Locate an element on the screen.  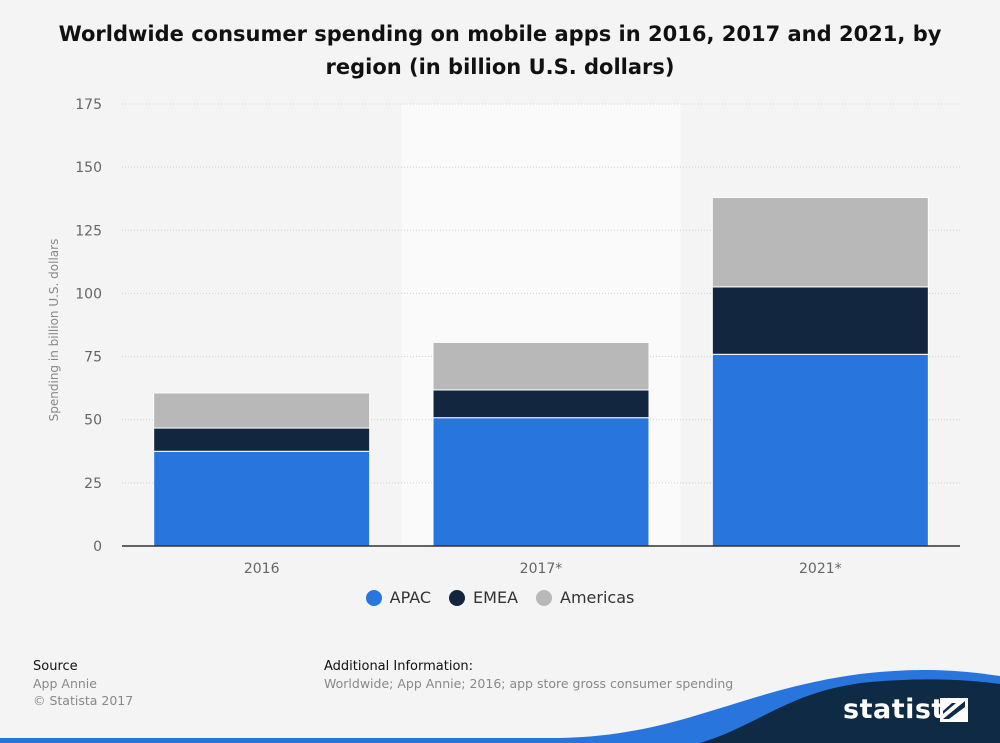
y-tick-label: 0 is located at coordinates (97, 547).